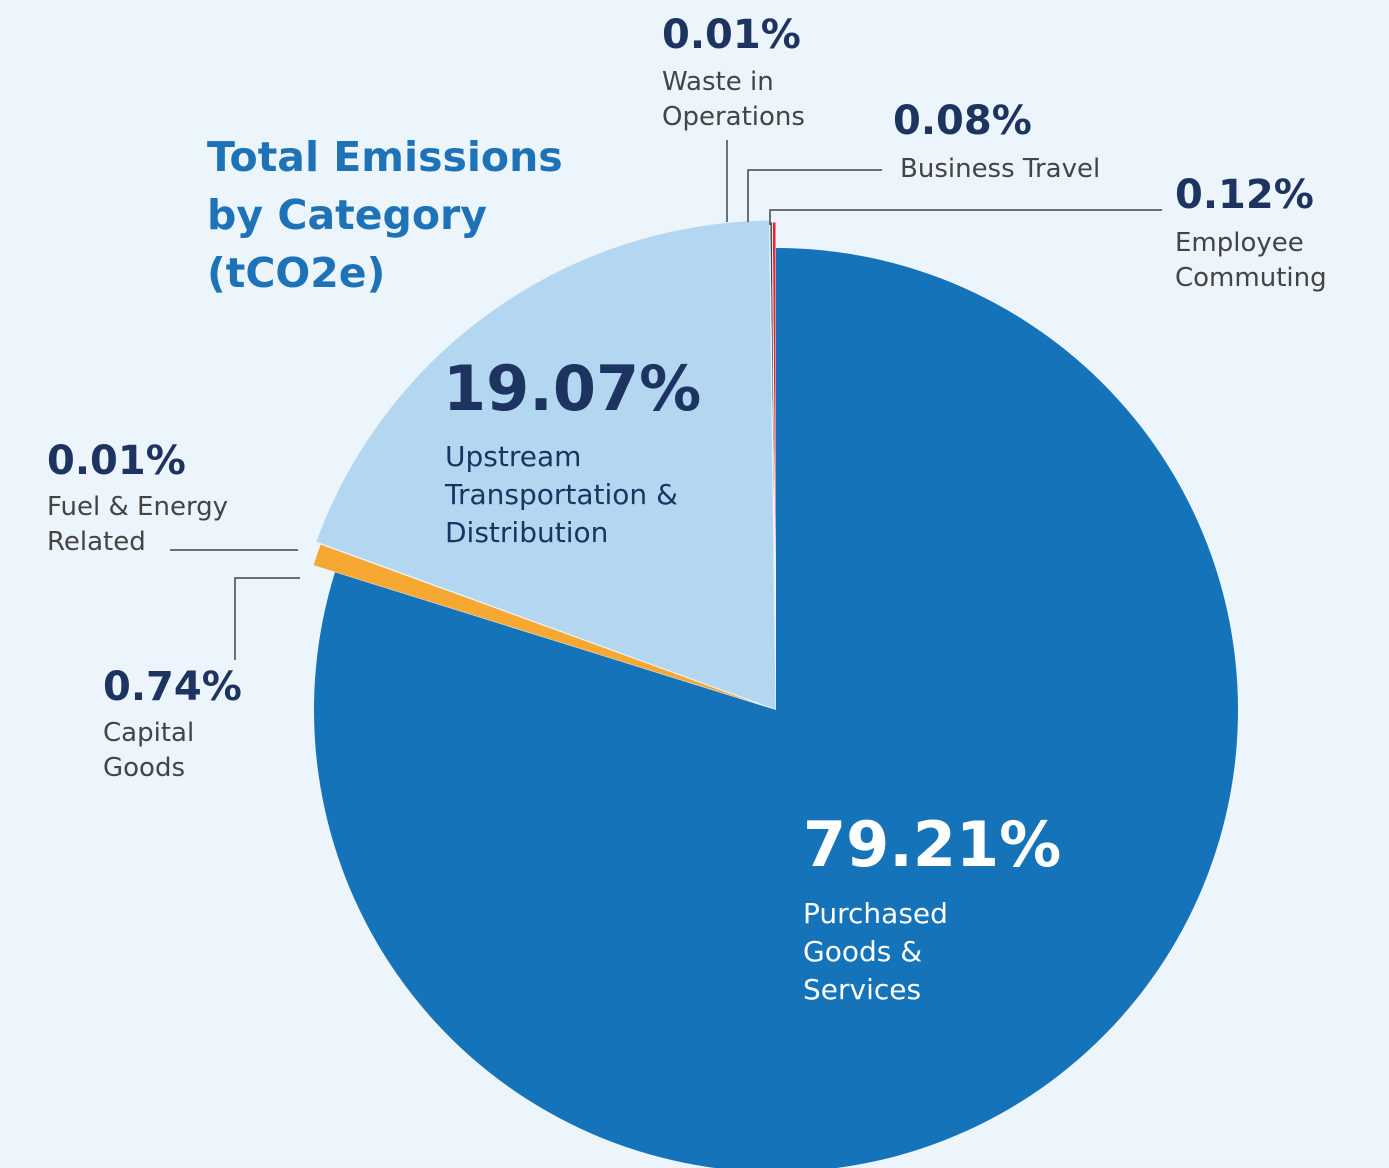  Describe the element at coordinates (149, 751) in the screenshot. I see `category-label: Capital Goods` at that location.